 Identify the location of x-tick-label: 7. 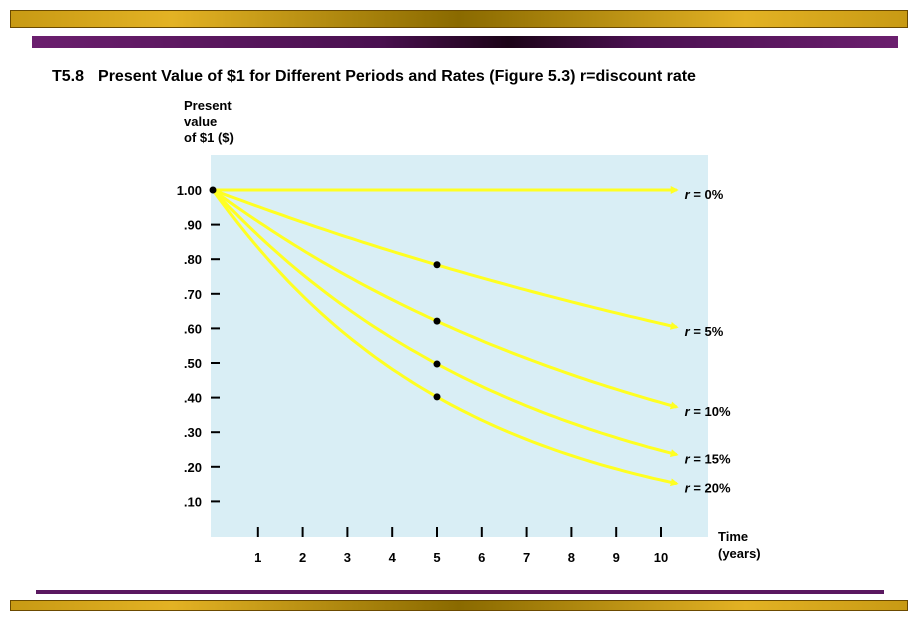
(526, 557).